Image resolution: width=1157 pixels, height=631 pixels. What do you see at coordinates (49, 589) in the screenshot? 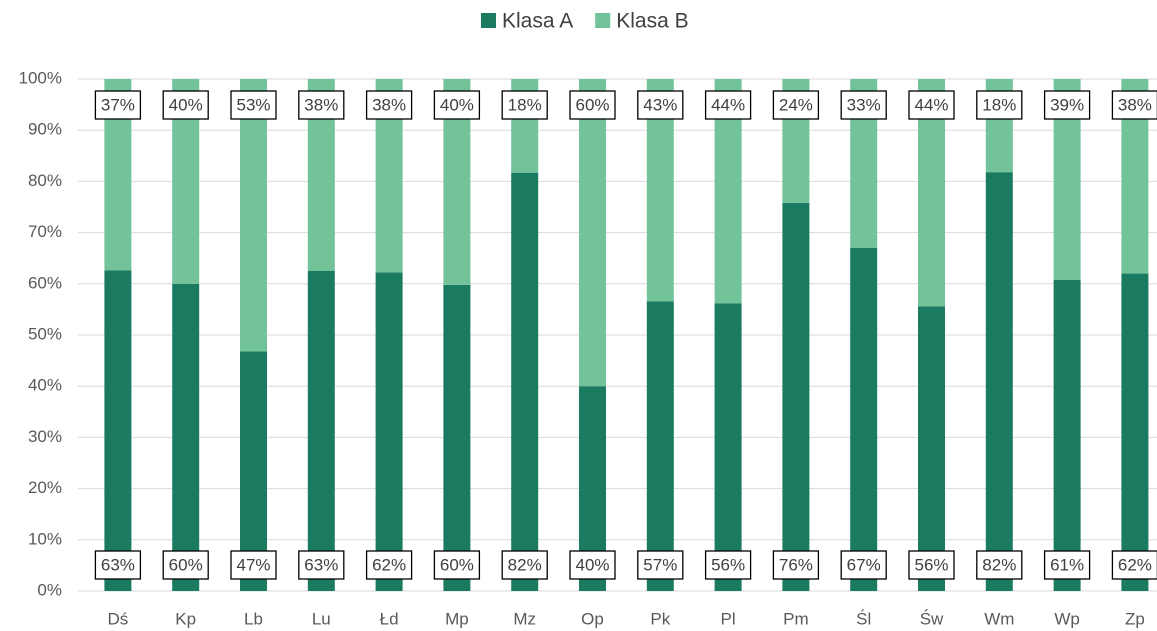
I see `y-tick-label: 0%` at bounding box center [49, 589].